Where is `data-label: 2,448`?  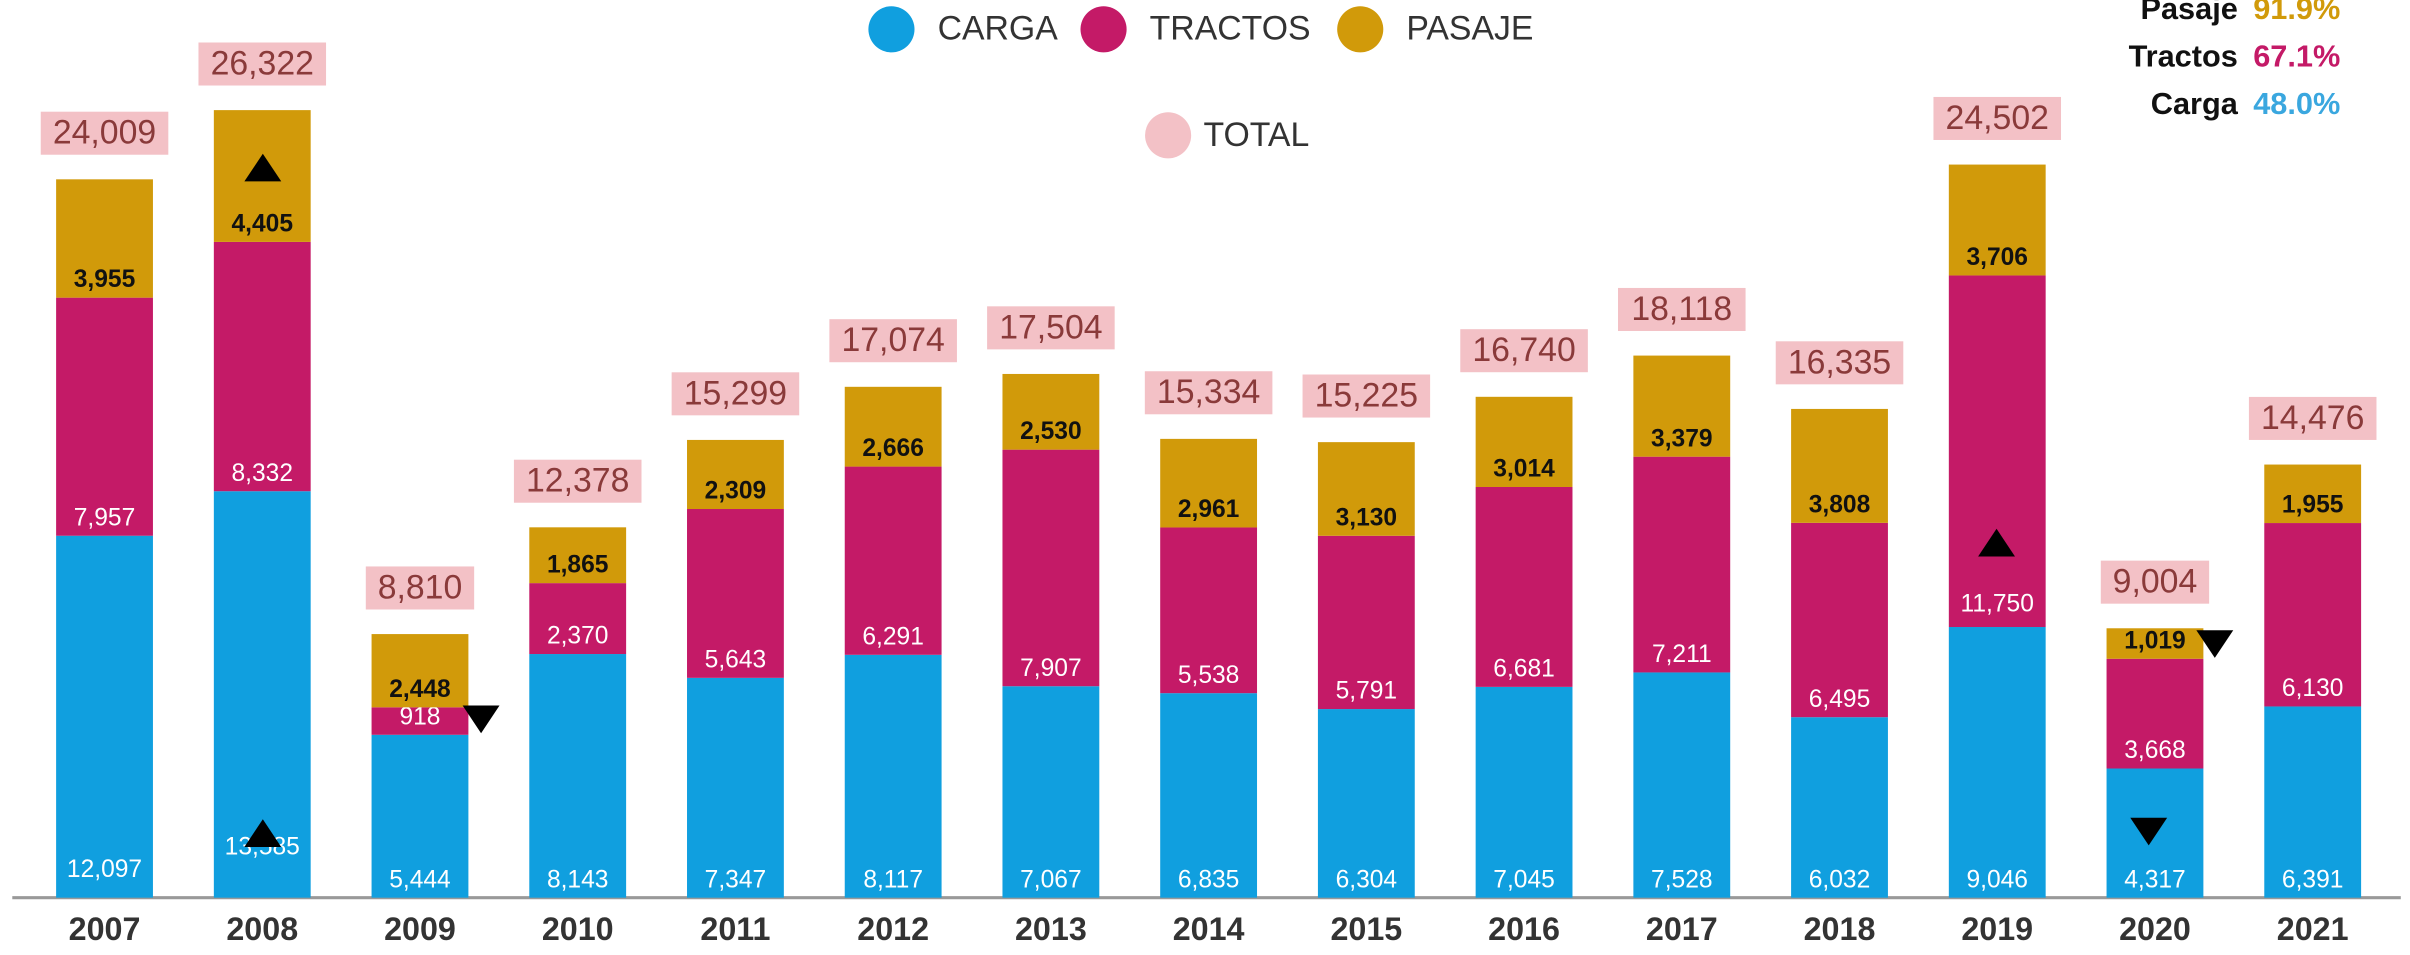 data-label: 2,448 is located at coordinates (420, 689).